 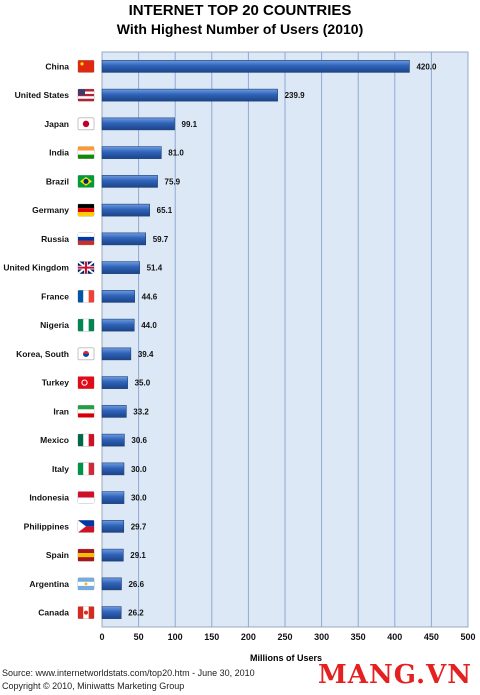 I want to click on category-label: Argentina, so click(x=49, y=584).